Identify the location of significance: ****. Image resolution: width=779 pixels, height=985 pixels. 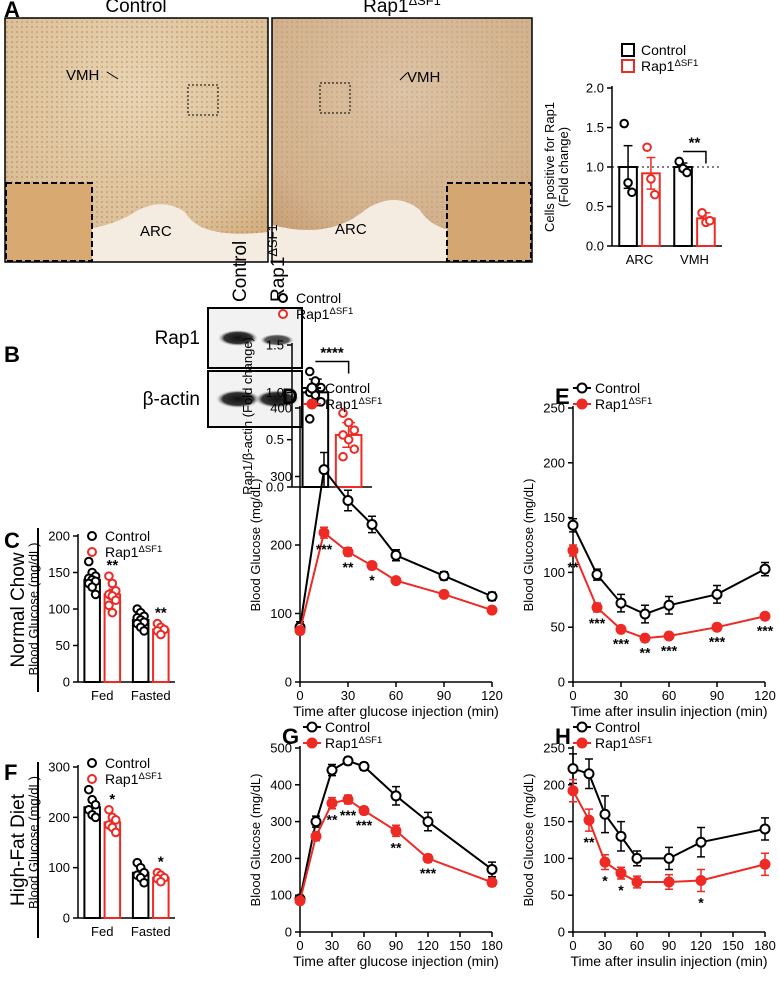
(332, 353).